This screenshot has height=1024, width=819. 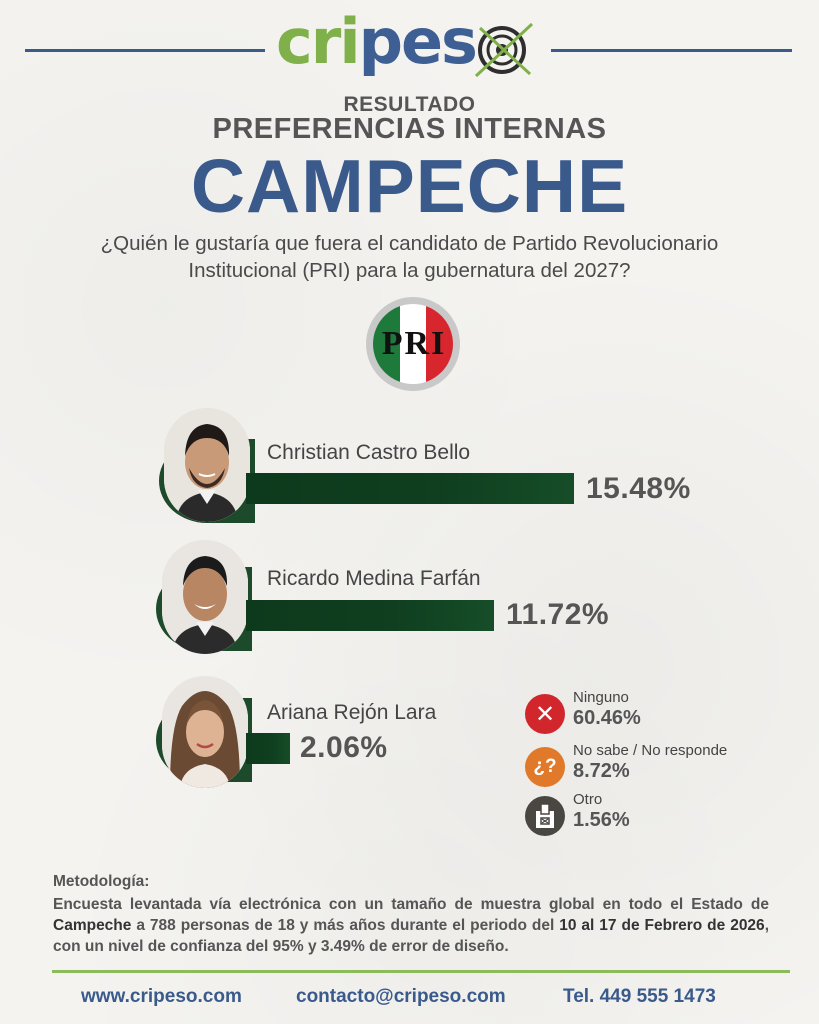 I want to click on candidate-photo-medina, so click(x=205, y=597).